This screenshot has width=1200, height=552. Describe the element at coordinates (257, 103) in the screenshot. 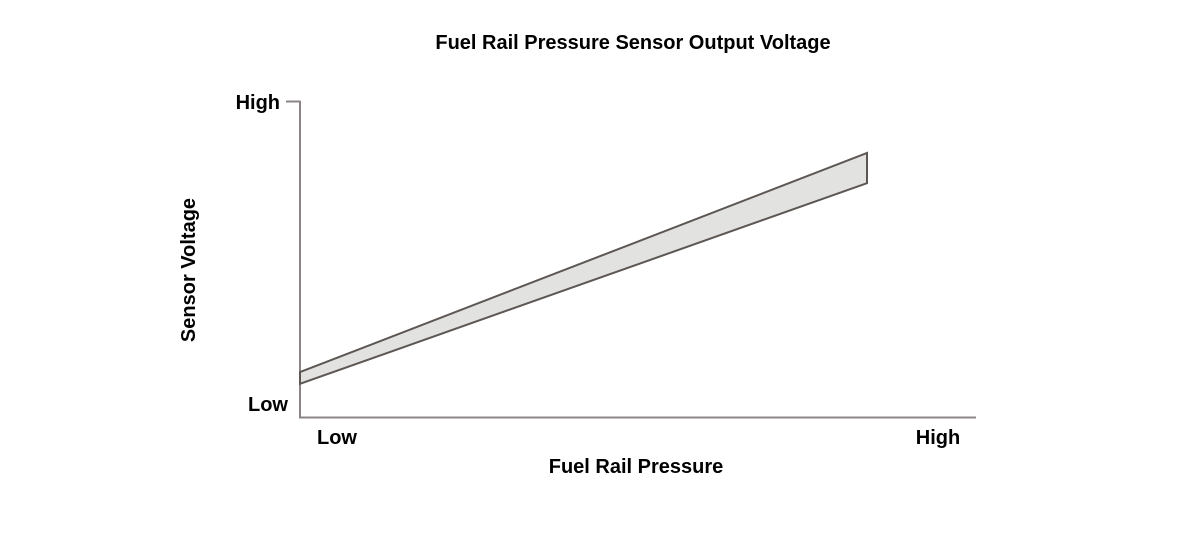

I see `y-tick-label-high: High` at that location.